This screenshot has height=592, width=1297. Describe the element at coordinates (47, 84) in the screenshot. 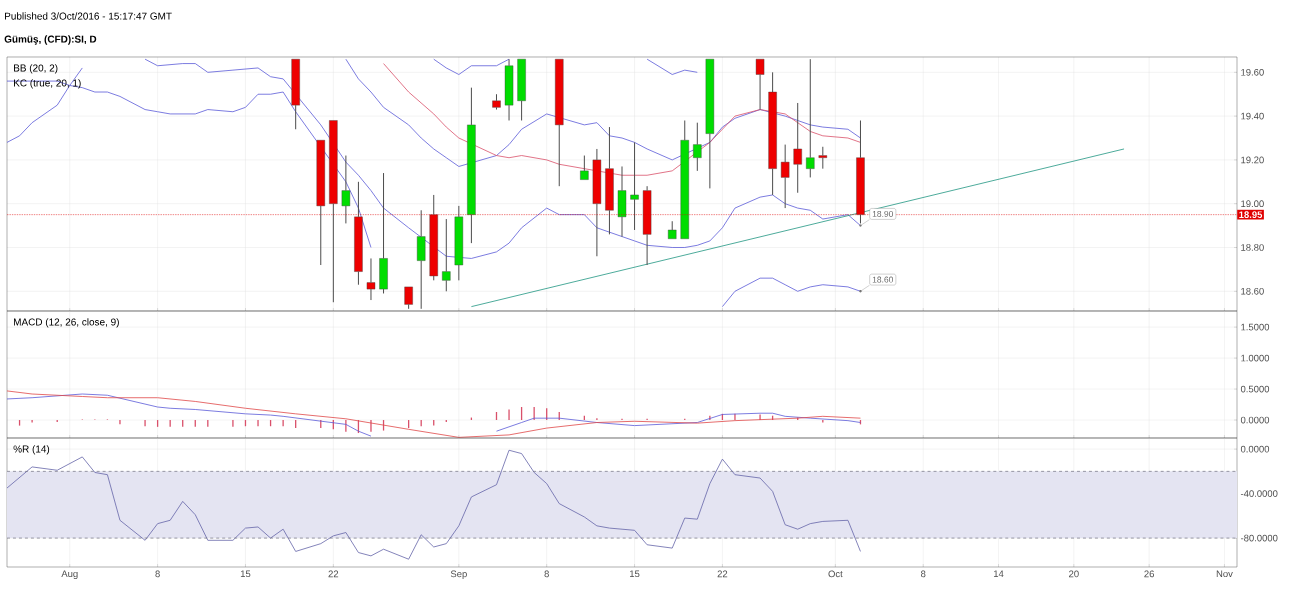

I see `annotation: KC (true, 20, 1)` at that location.